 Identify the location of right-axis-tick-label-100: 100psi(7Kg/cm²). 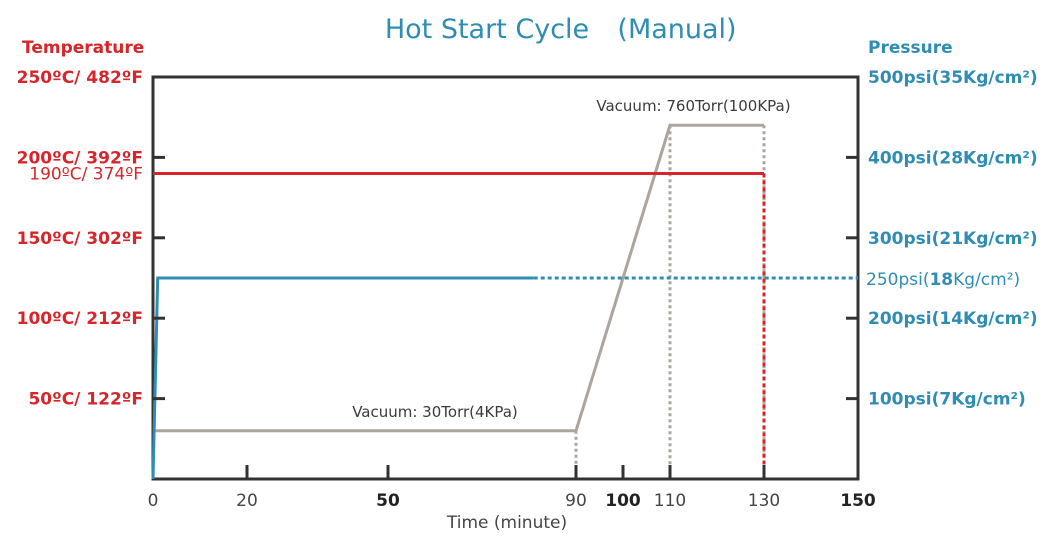
(947, 400).